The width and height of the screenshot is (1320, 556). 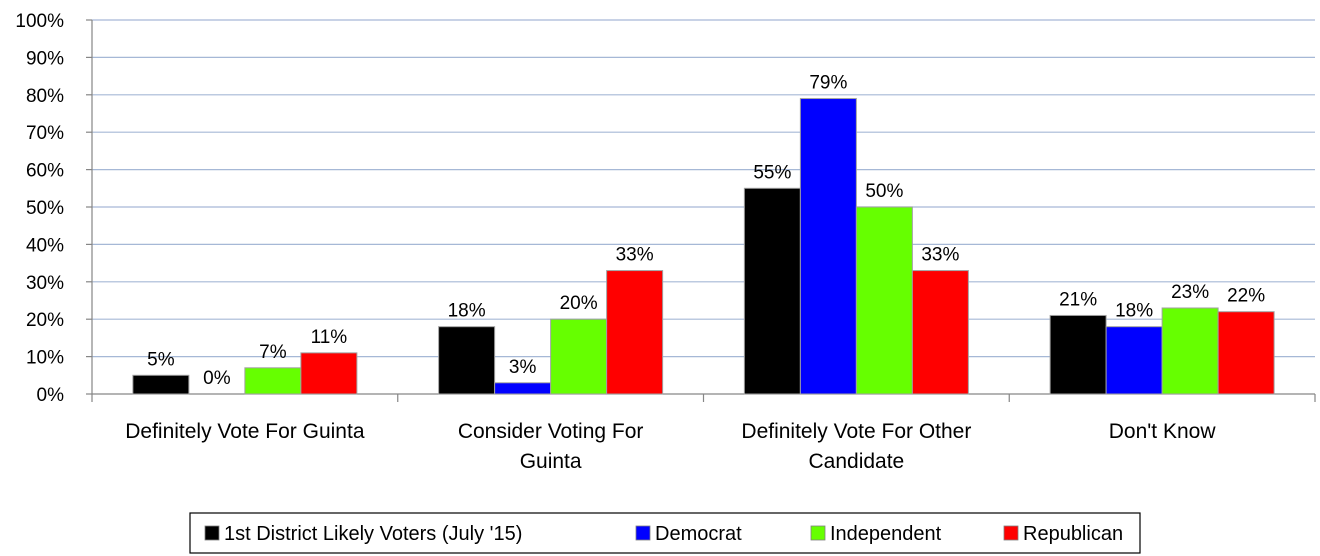 What do you see at coordinates (329, 337) in the screenshot?
I see `data-label: 11%` at bounding box center [329, 337].